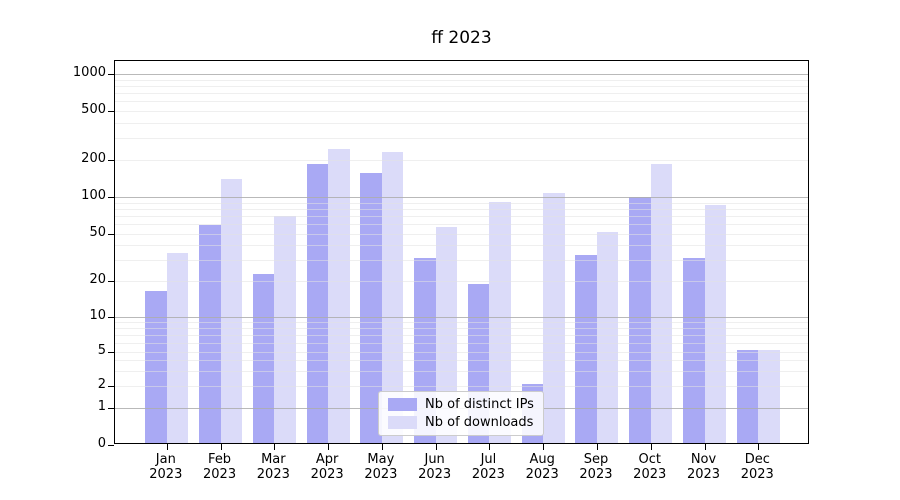  Describe the element at coordinates (97, 279) in the screenshot. I see `y-tick-label-20: 20` at that location.